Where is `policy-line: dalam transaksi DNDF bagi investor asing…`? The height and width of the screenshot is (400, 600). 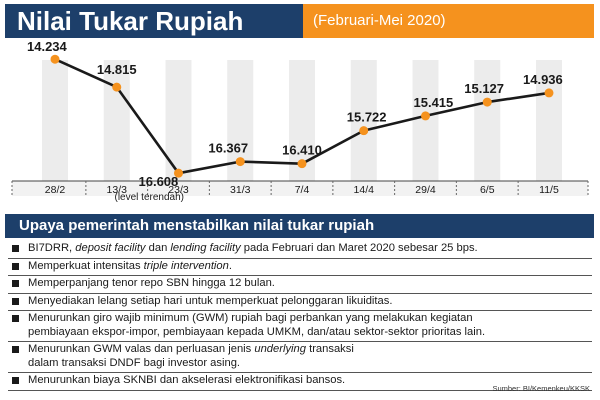
policy-line: dalam transaksi DNDF bagi investor asing… is located at coordinates (310, 364).